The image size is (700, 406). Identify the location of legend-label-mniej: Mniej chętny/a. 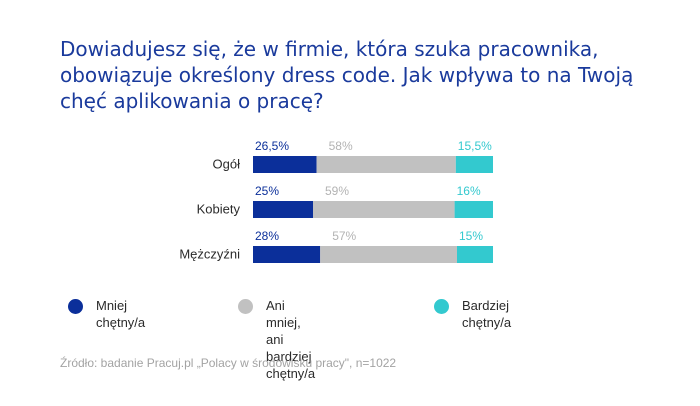
(120, 314).